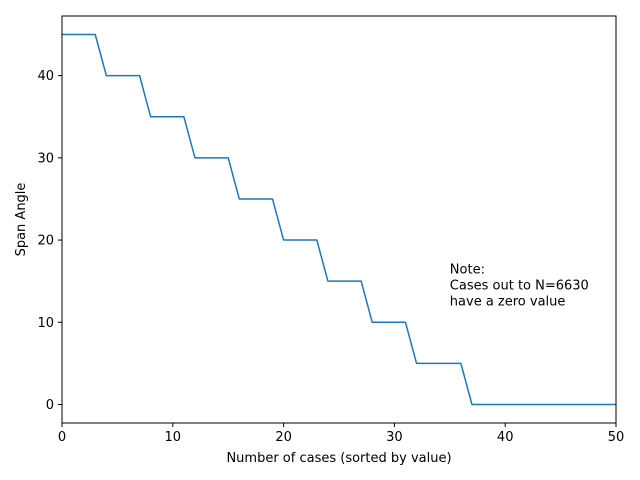 This screenshot has height=480, width=640. I want to click on y-tick-label: 10, so click(45, 323).